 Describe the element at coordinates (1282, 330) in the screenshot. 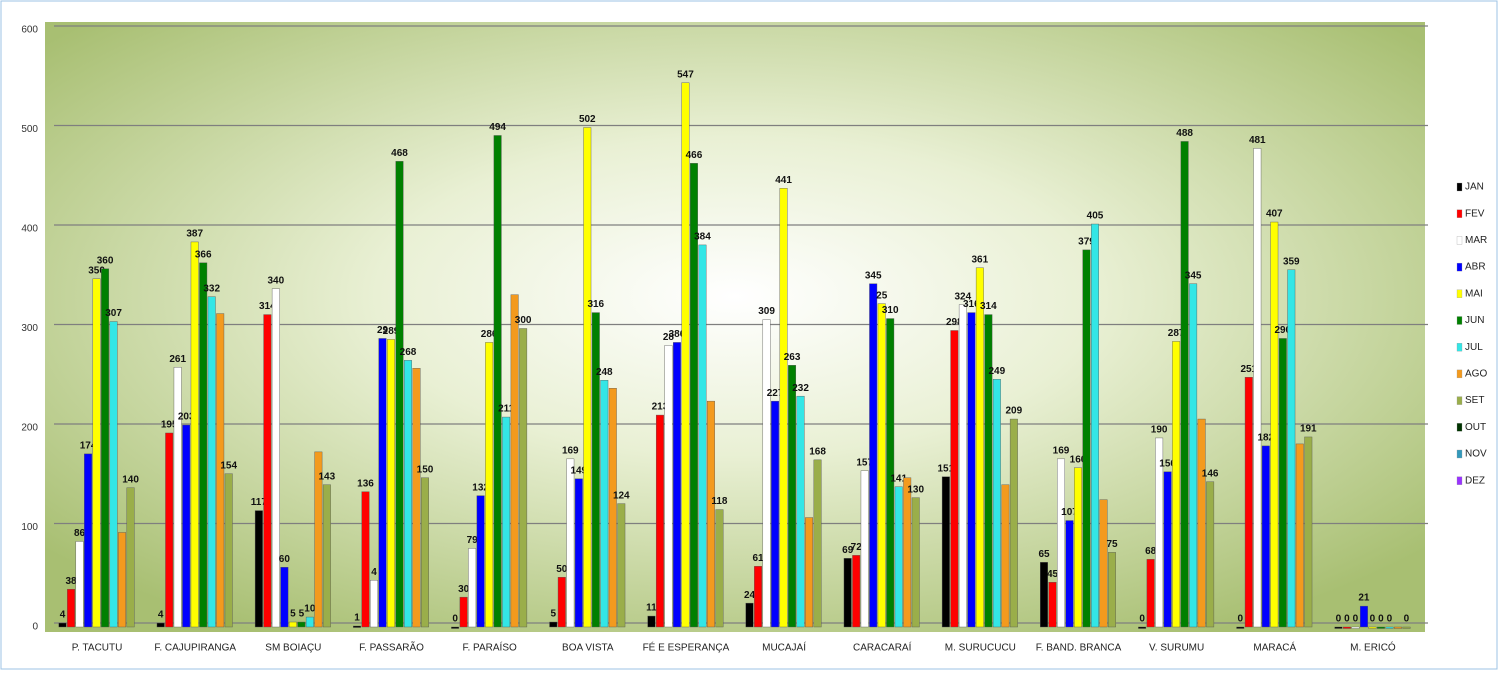

I see `data-label: 290` at that location.